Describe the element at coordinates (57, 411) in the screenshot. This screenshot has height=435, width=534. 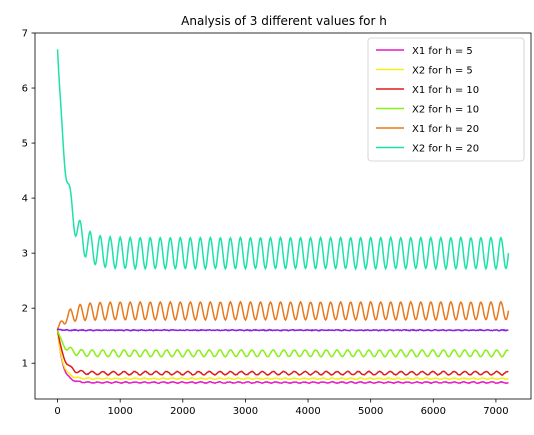
I see `x-tick-label: 0` at that location.